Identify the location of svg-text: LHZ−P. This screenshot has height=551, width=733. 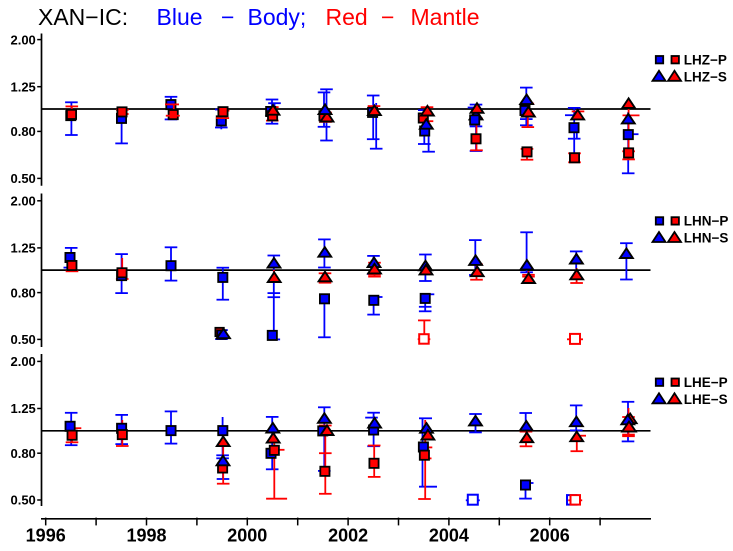
(705, 59).